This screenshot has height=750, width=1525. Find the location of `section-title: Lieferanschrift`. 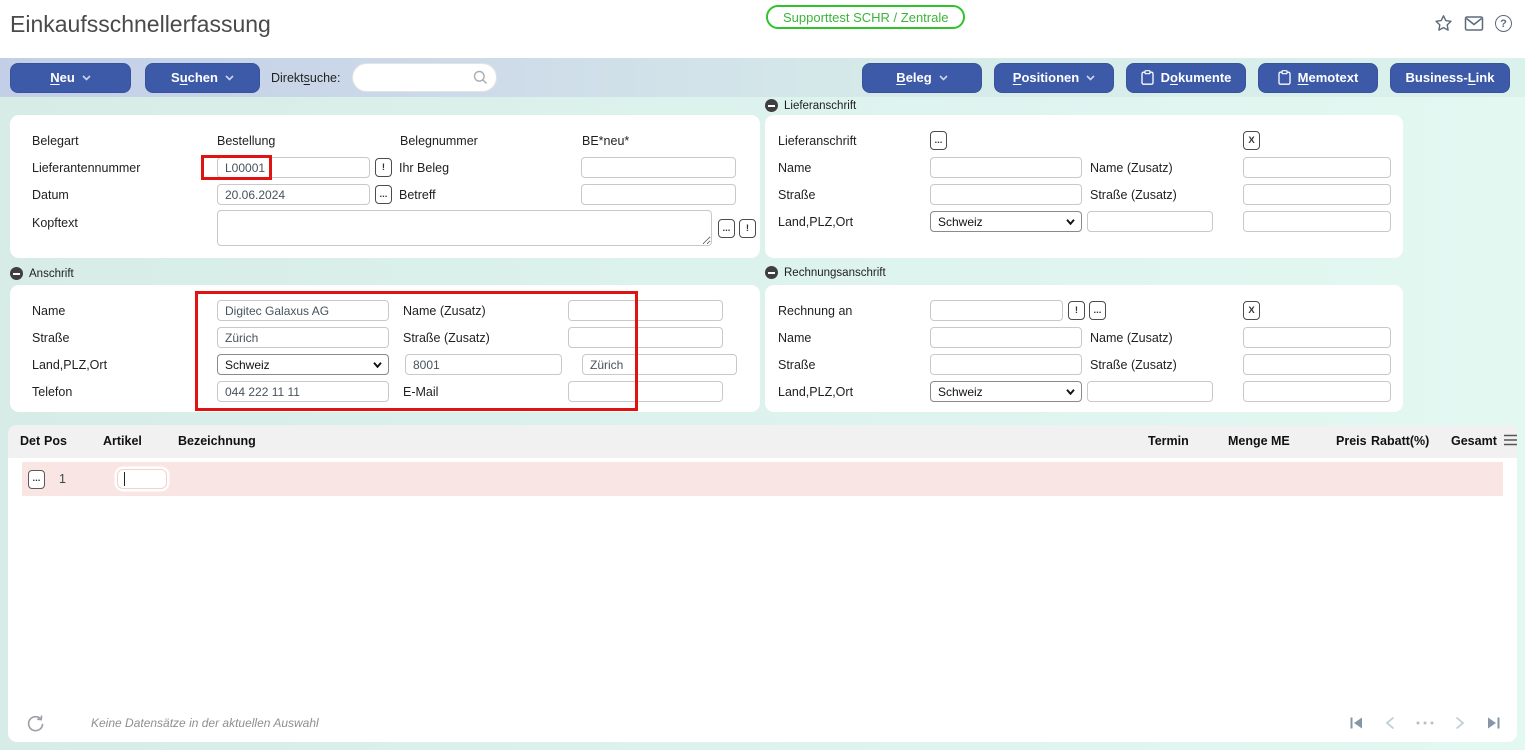

section-title: Lieferanschrift is located at coordinates (820, 105).